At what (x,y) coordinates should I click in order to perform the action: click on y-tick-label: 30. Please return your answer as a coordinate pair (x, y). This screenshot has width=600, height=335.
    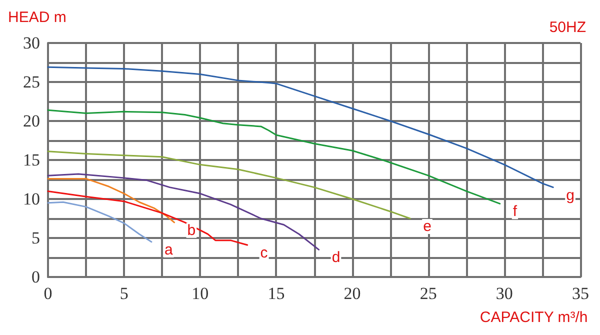
    Looking at the image, I should click on (31, 43).